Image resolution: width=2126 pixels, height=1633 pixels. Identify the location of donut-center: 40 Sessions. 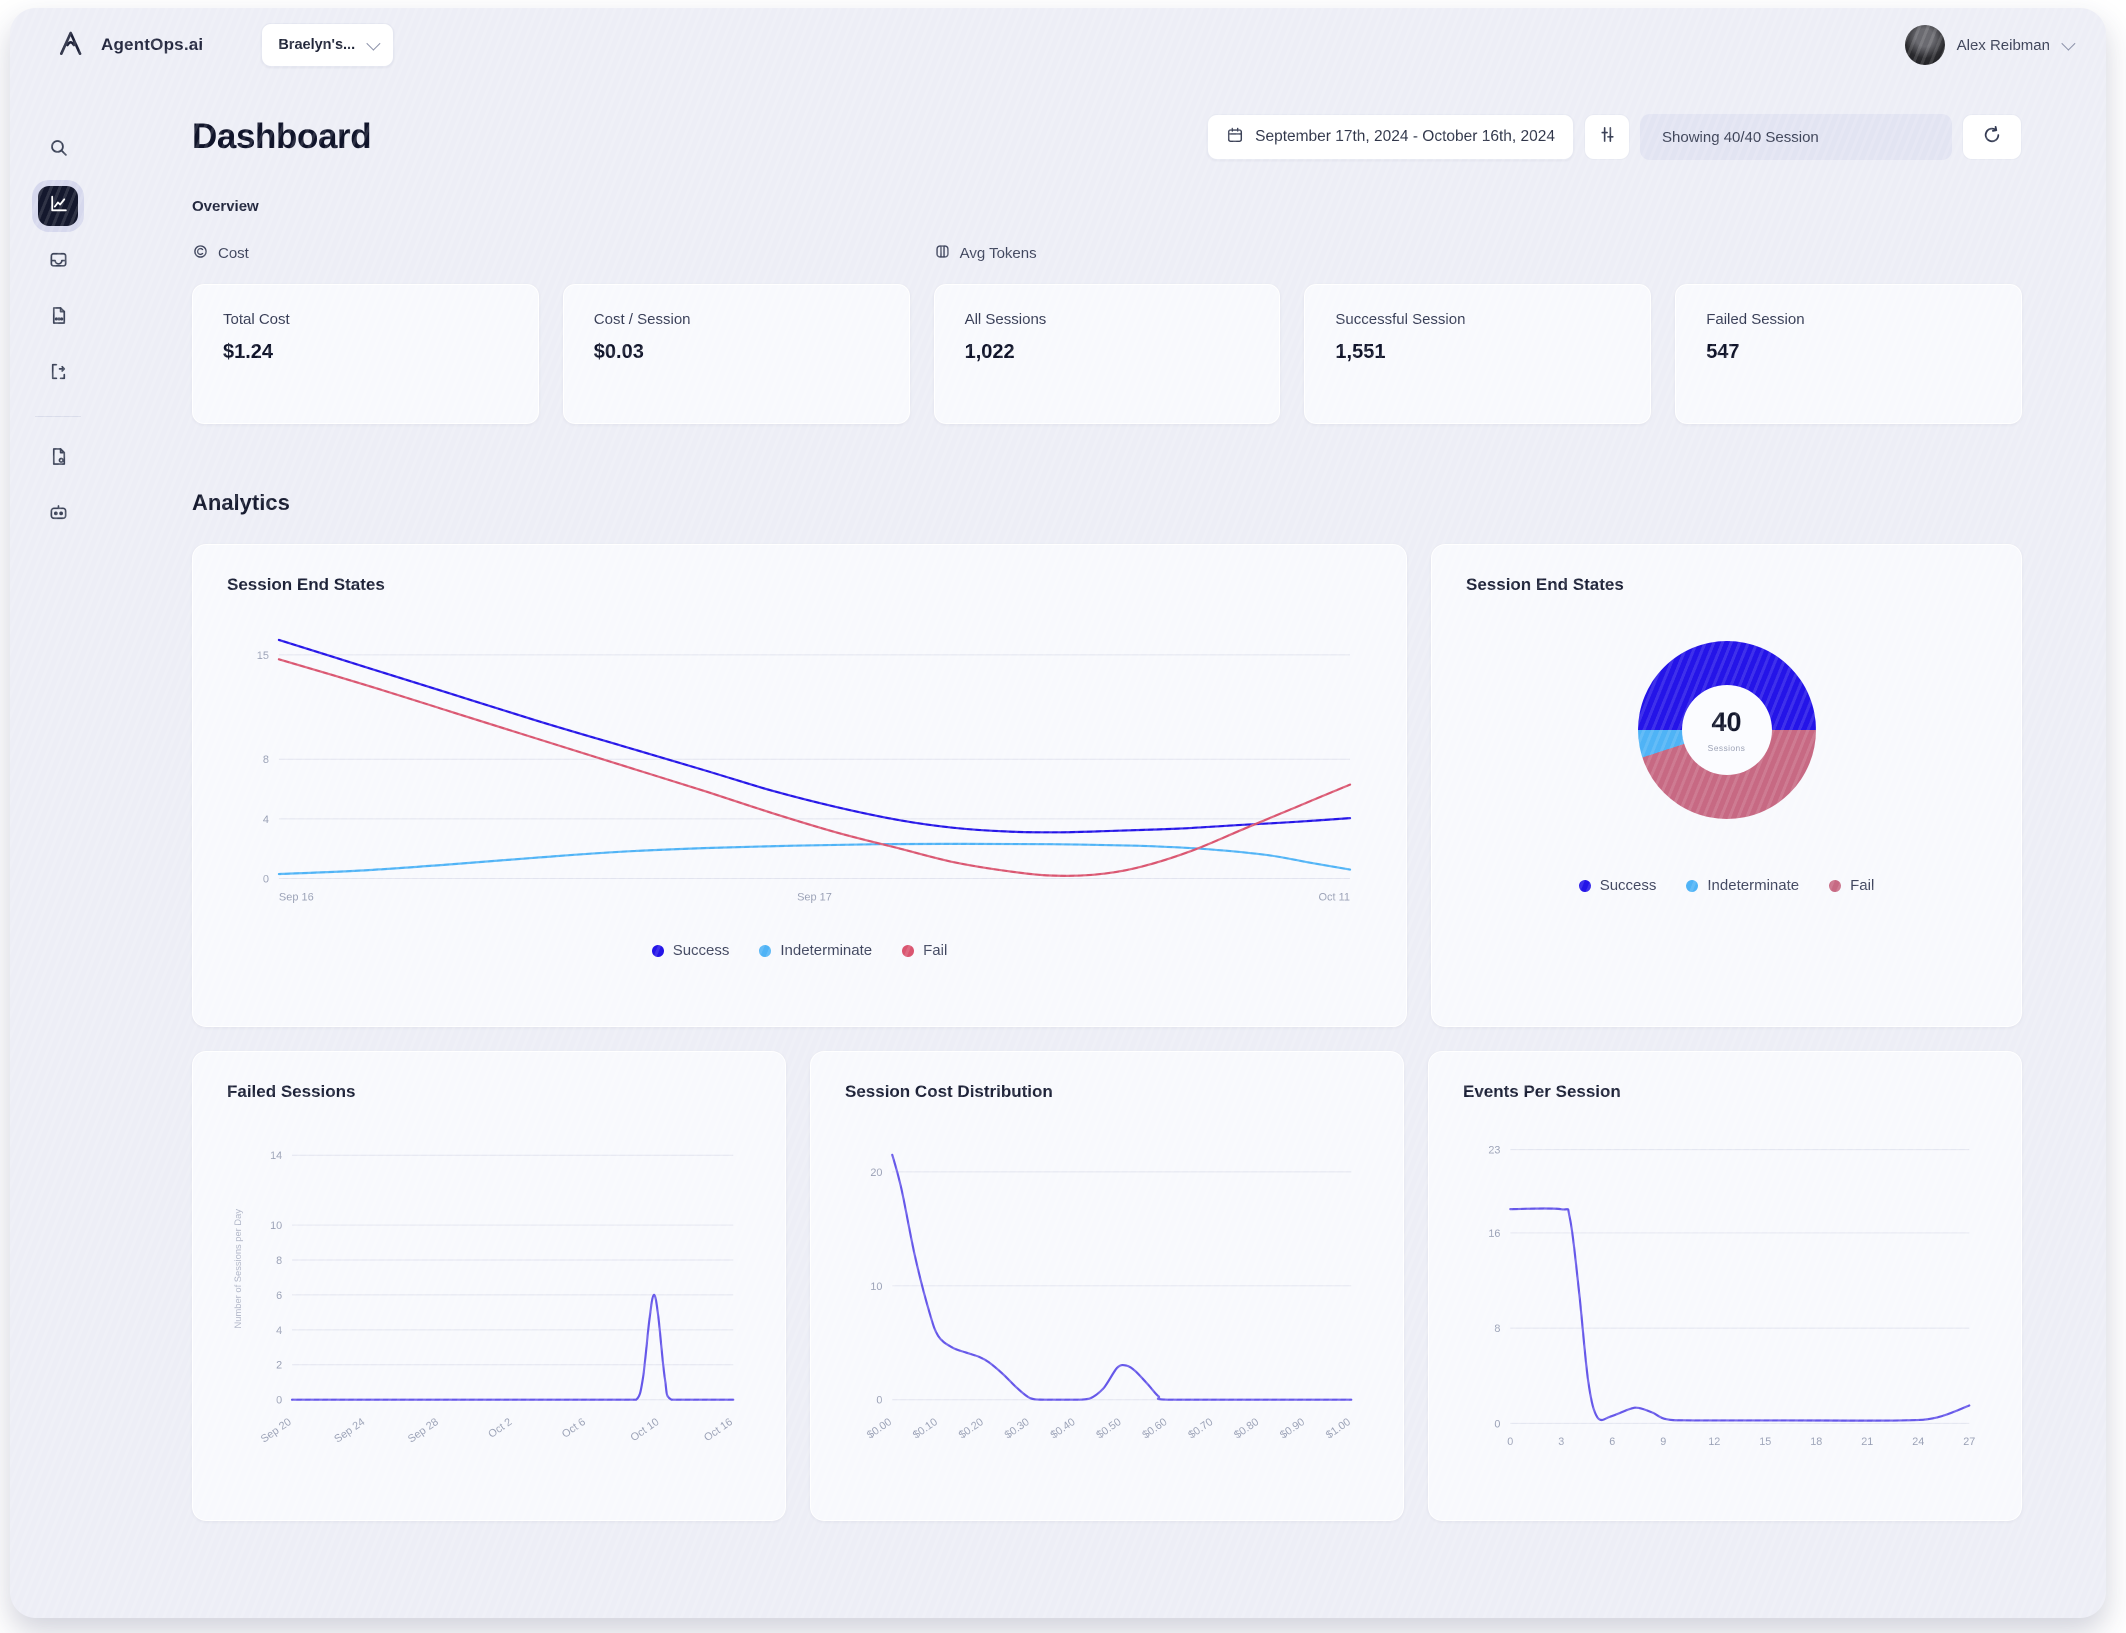
(1726, 730).